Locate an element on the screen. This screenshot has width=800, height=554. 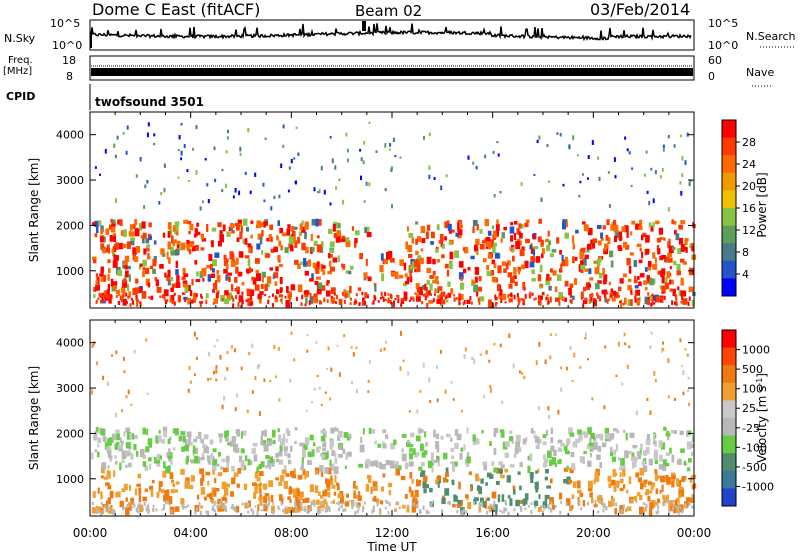
velocity-ylabel: Slant Range [km] is located at coordinates (34, 418).